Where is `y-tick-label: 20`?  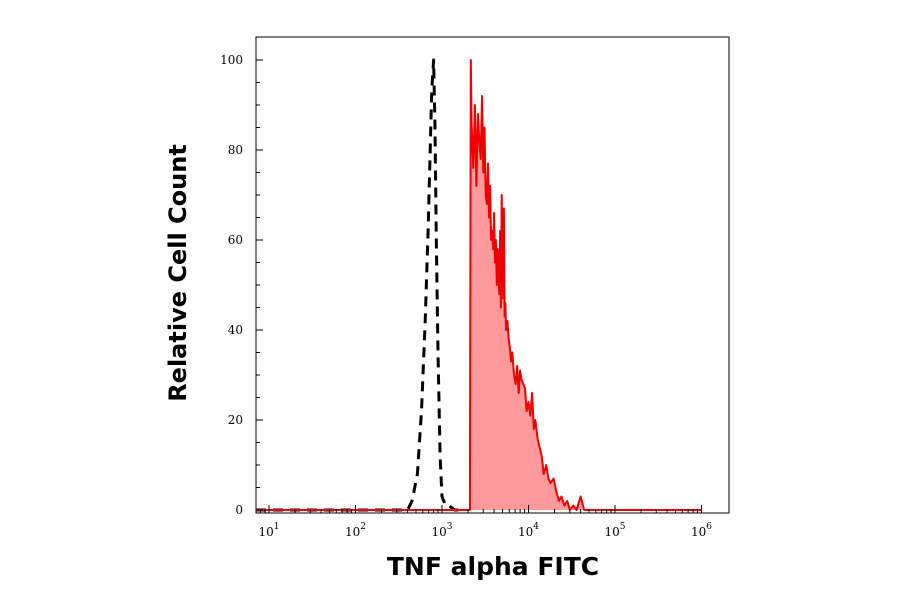 y-tick-label: 20 is located at coordinates (235, 420).